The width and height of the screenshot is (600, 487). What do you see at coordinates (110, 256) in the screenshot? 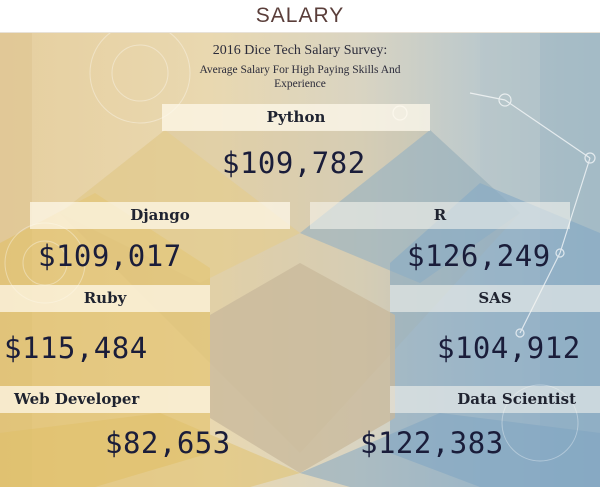
I see `skill-salary-django: $109,017` at bounding box center [110, 256].